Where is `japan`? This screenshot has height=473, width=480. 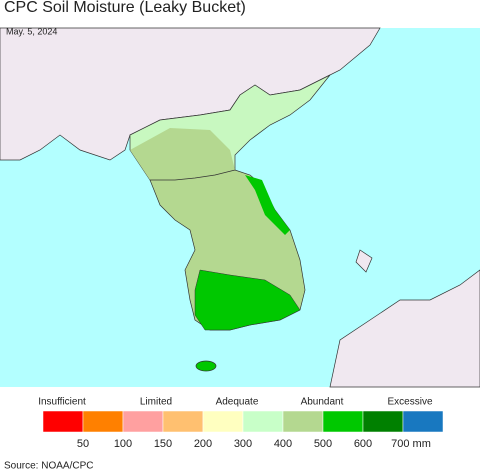 japan is located at coordinates (404, 328).